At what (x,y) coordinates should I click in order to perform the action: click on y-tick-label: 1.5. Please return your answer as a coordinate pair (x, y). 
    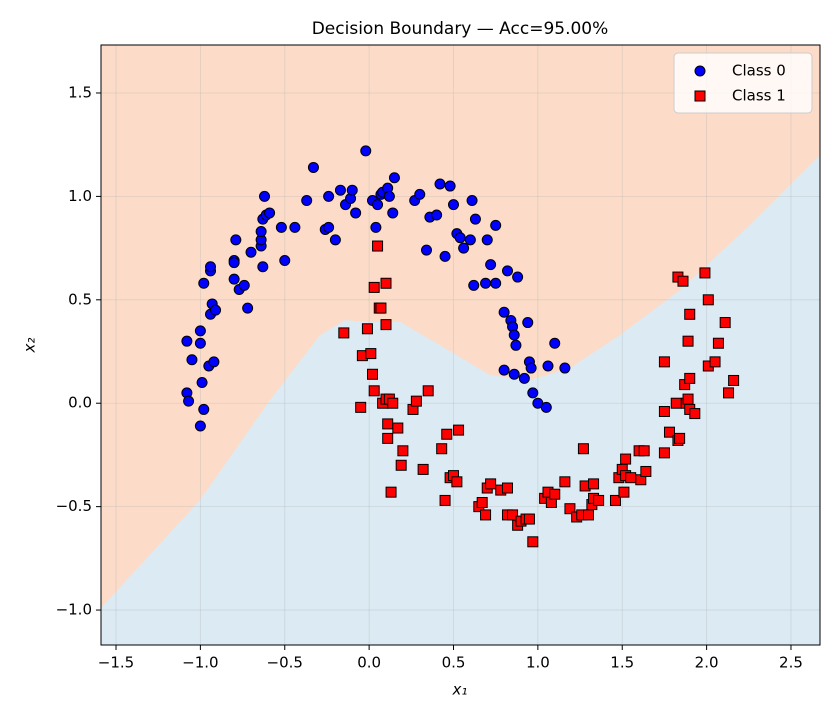
    Looking at the image, I should click on (80, 92).